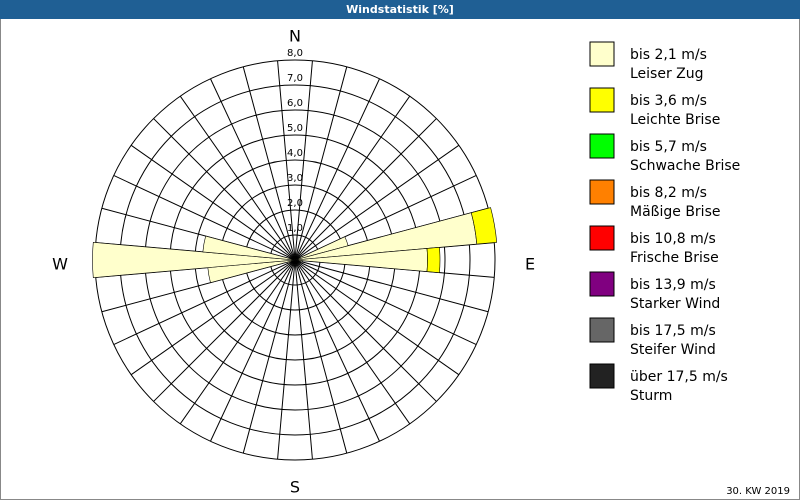  I want to click on chart-title: Windstatistik [%], so click(400, 9).